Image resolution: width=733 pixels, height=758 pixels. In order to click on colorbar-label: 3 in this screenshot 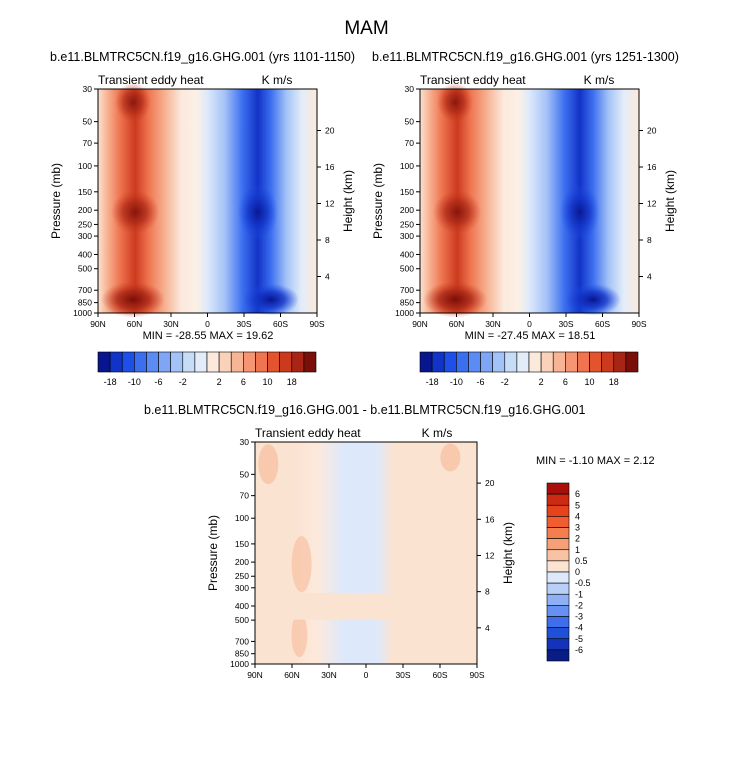, I will do `click(577, 528)`.